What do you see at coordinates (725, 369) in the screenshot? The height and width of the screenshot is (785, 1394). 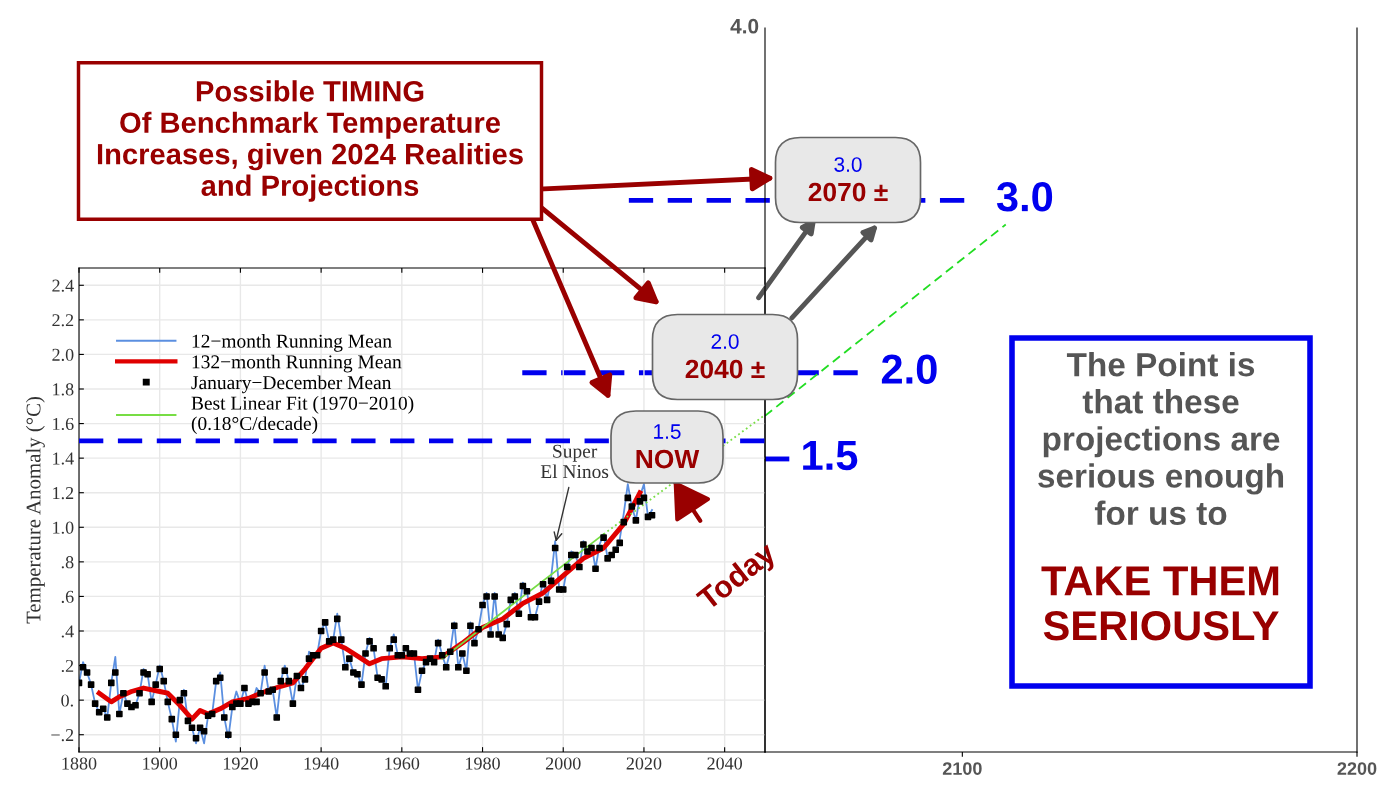 I see `annotation: 2040 ±` at bounding box center [725, 369].